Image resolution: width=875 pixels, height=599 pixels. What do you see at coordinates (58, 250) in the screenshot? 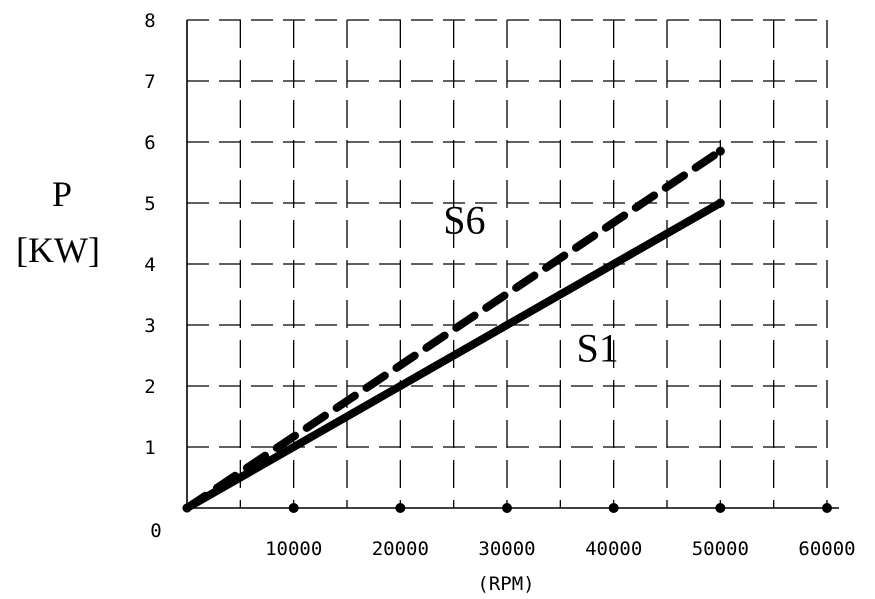
I see `y-axis-label-unit: [KW]` at bounding box center [58, 250].